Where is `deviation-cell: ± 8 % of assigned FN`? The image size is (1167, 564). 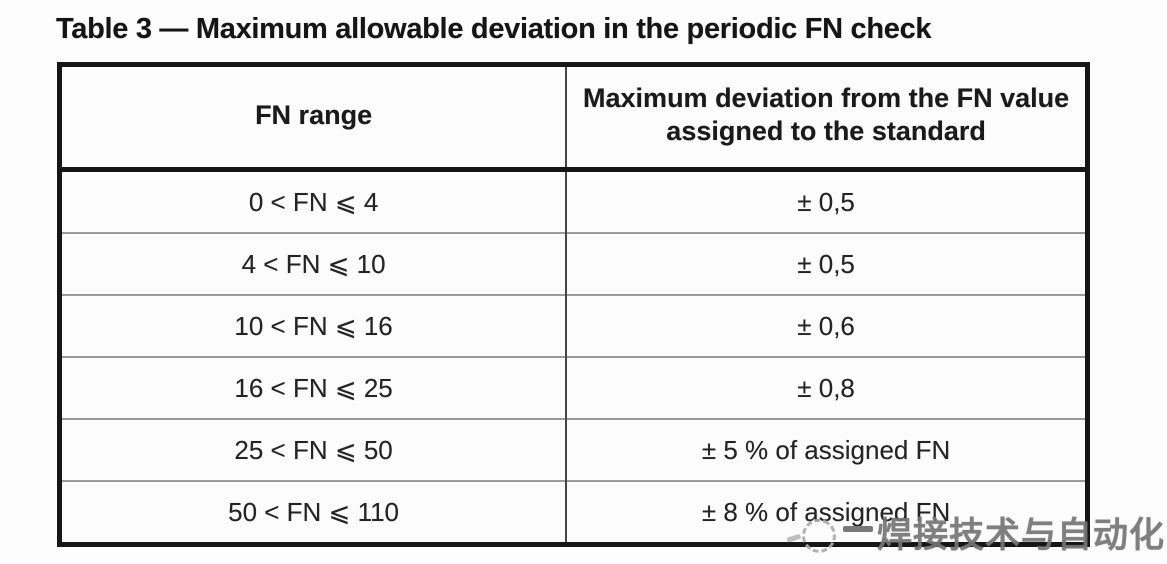 deviation-cell: ± 8 % of assigned FN is located at coordinates (827, 512).